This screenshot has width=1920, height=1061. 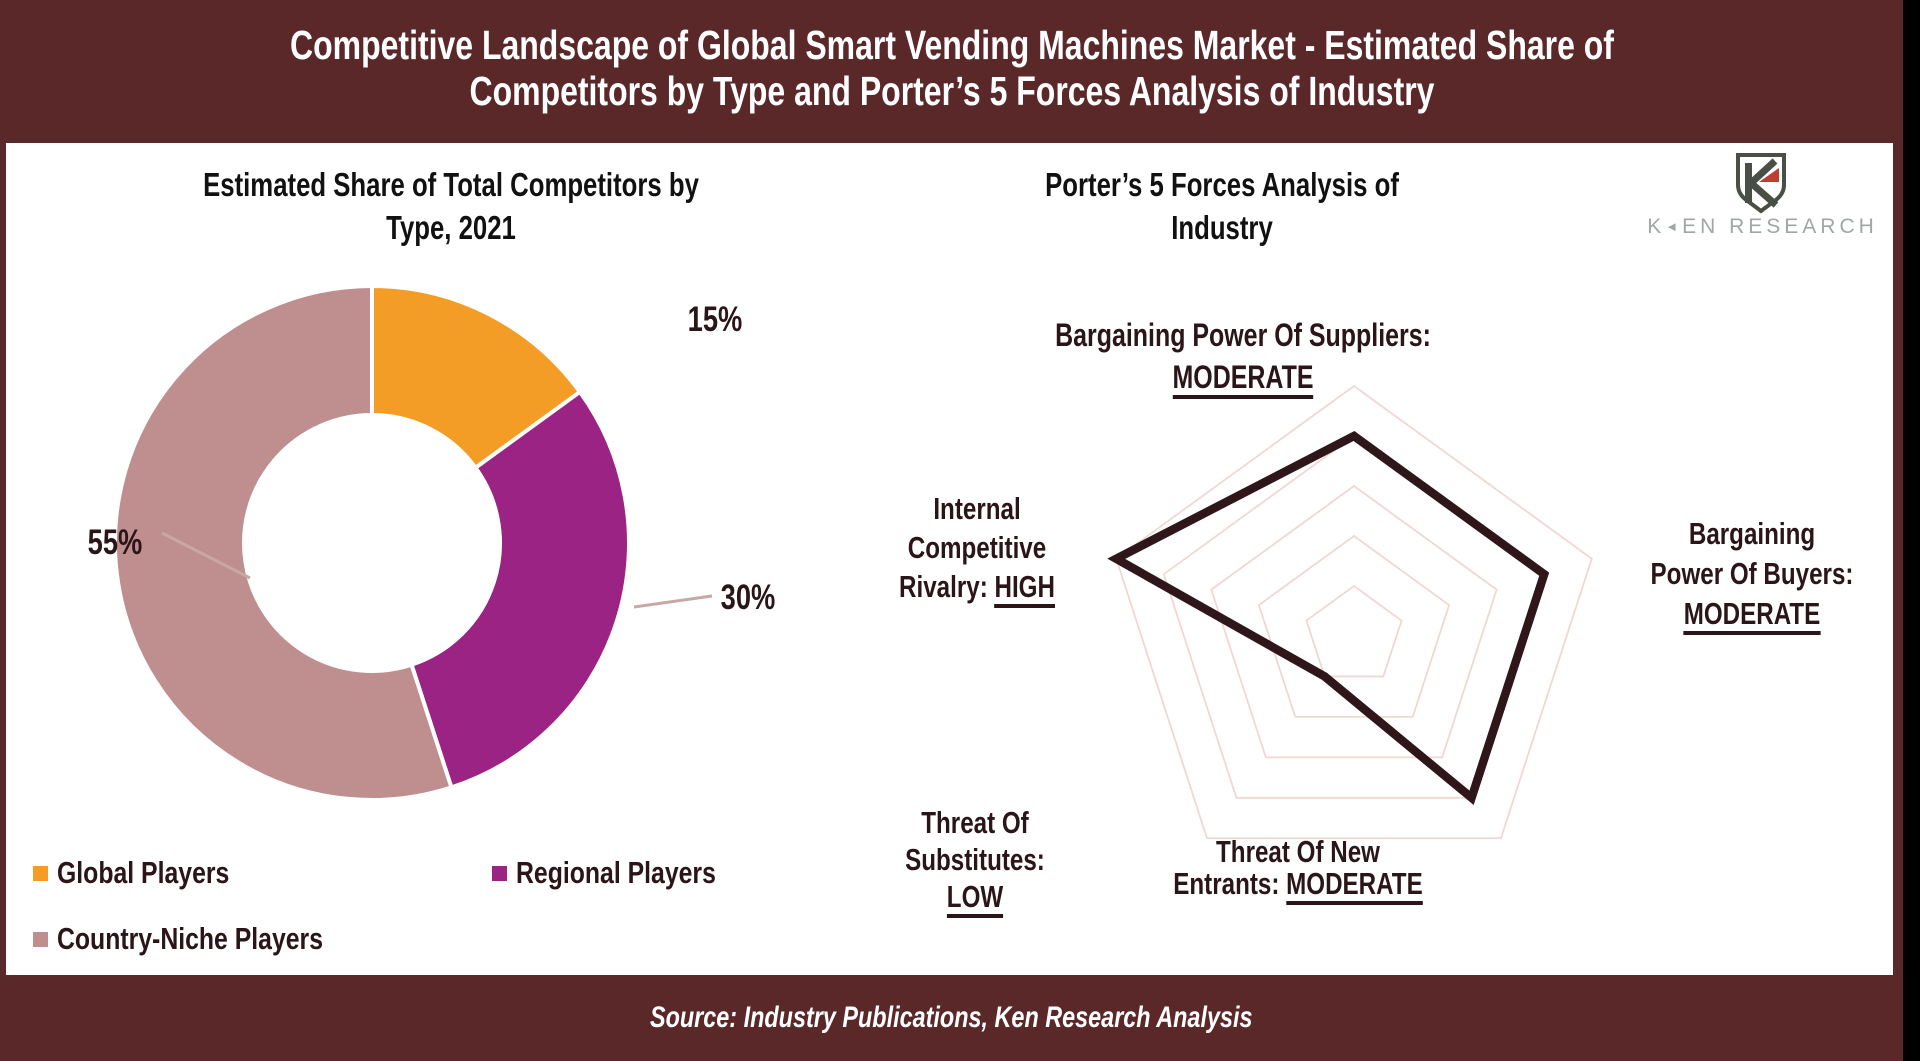 I want to click on rating-new-entrants: MODERATE, so click(x=1354, y=885).